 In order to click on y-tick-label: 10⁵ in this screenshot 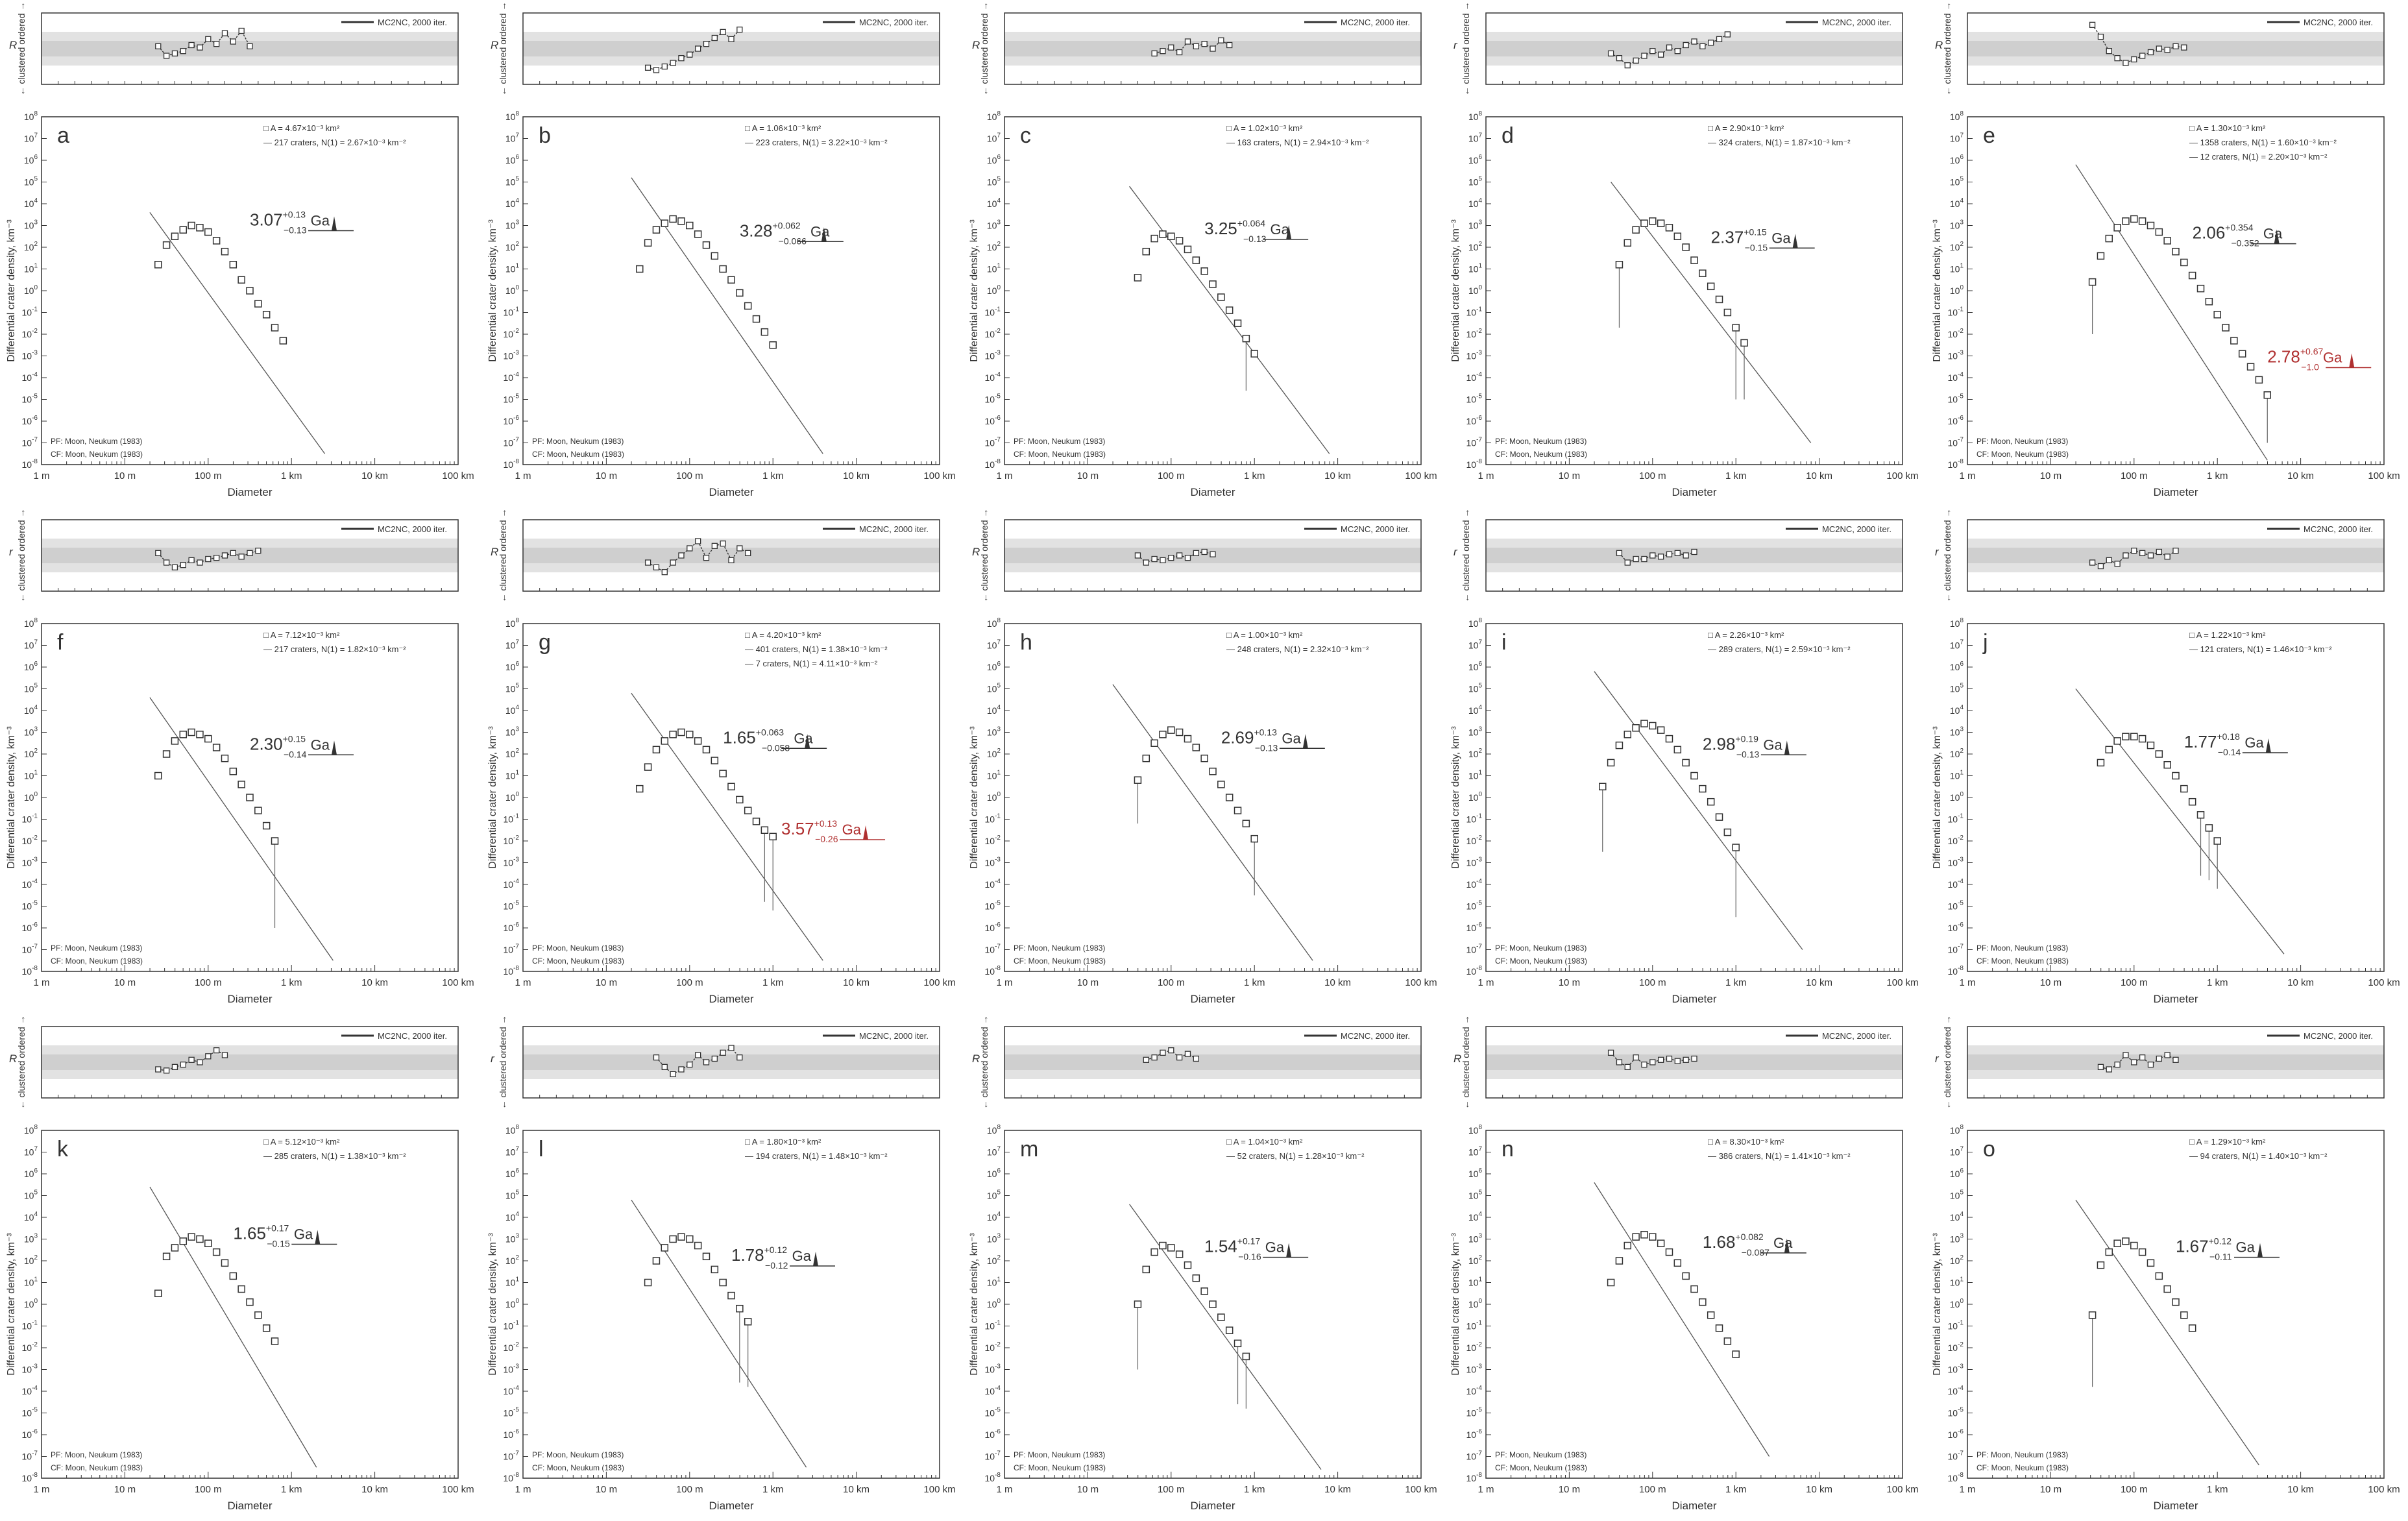, I will do `click(1475, 182)`.